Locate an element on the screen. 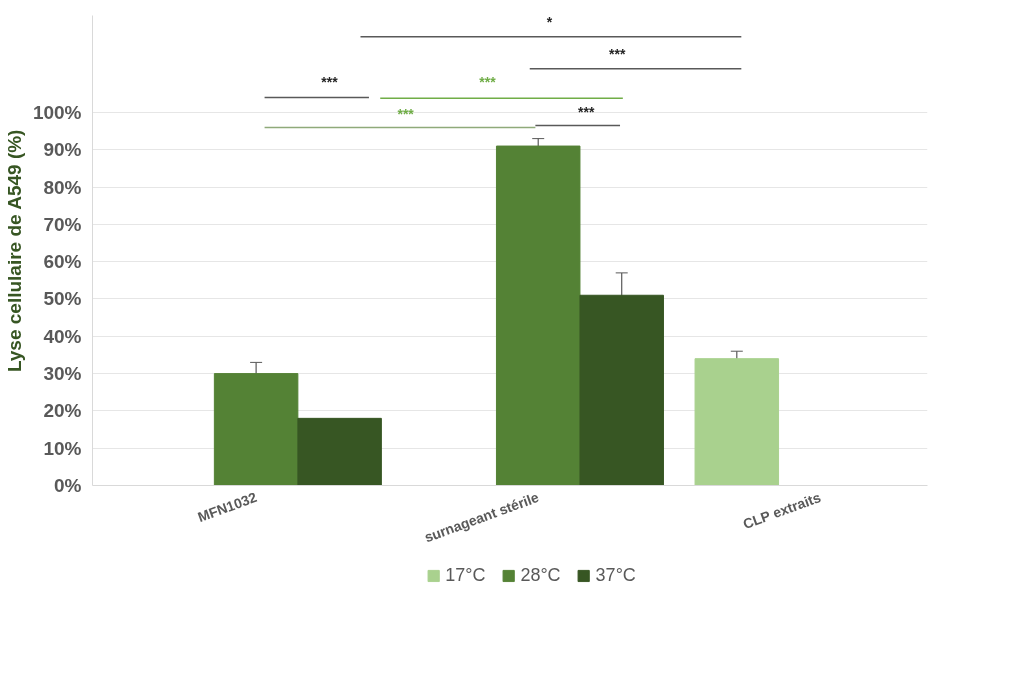  legend-label: 28°C is located at coordinates (540, 575).